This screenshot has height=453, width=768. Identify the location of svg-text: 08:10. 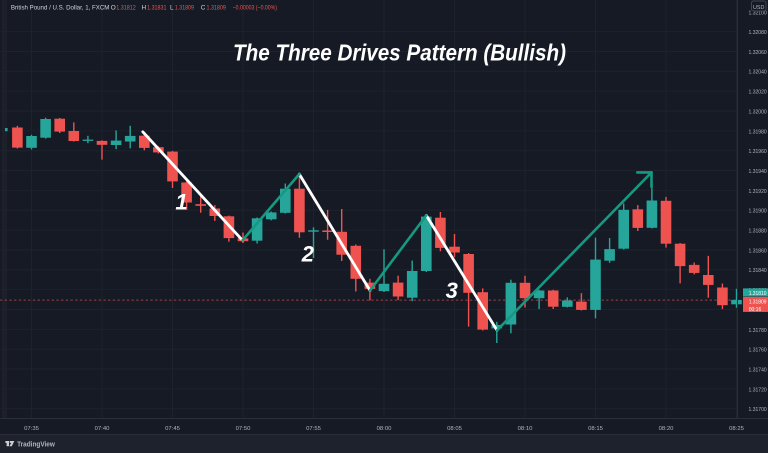
(525, 429).